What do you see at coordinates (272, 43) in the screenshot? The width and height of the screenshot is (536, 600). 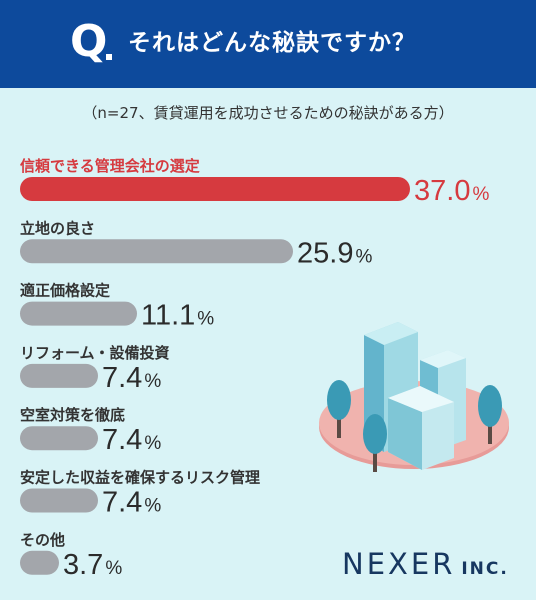 I see `question-text: それはどんな秘訣ですか？` at bounding box center [272, 43].